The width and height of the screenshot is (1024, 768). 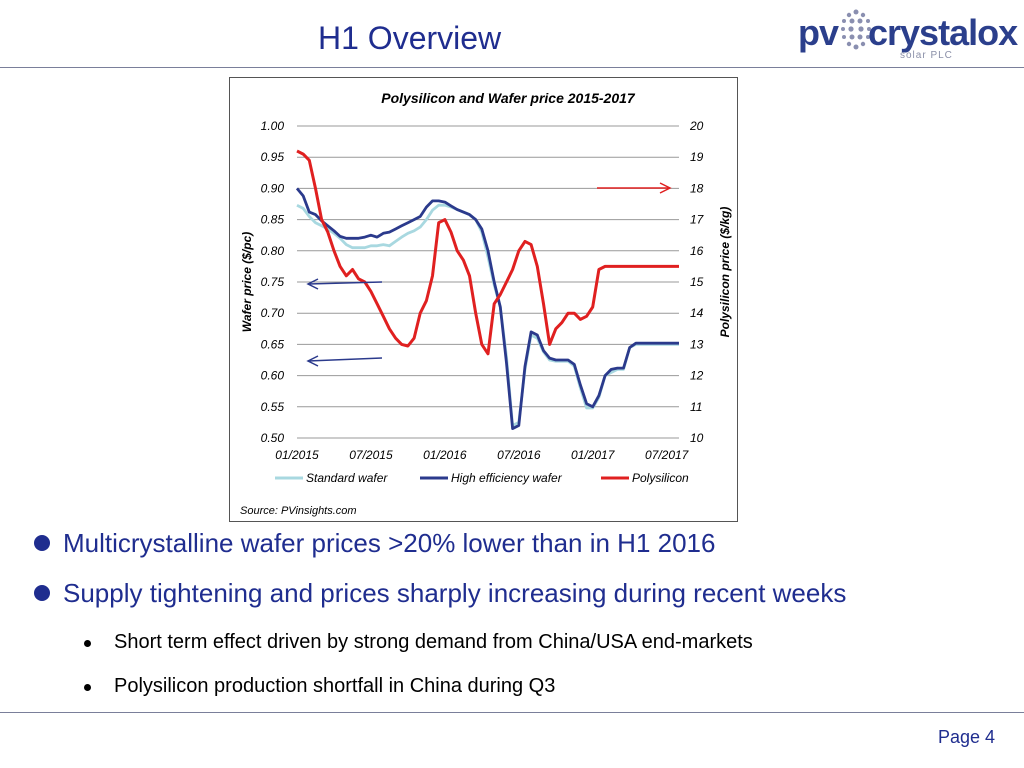 I want to click on logo-pv: pv, so click(x=818, y=32).